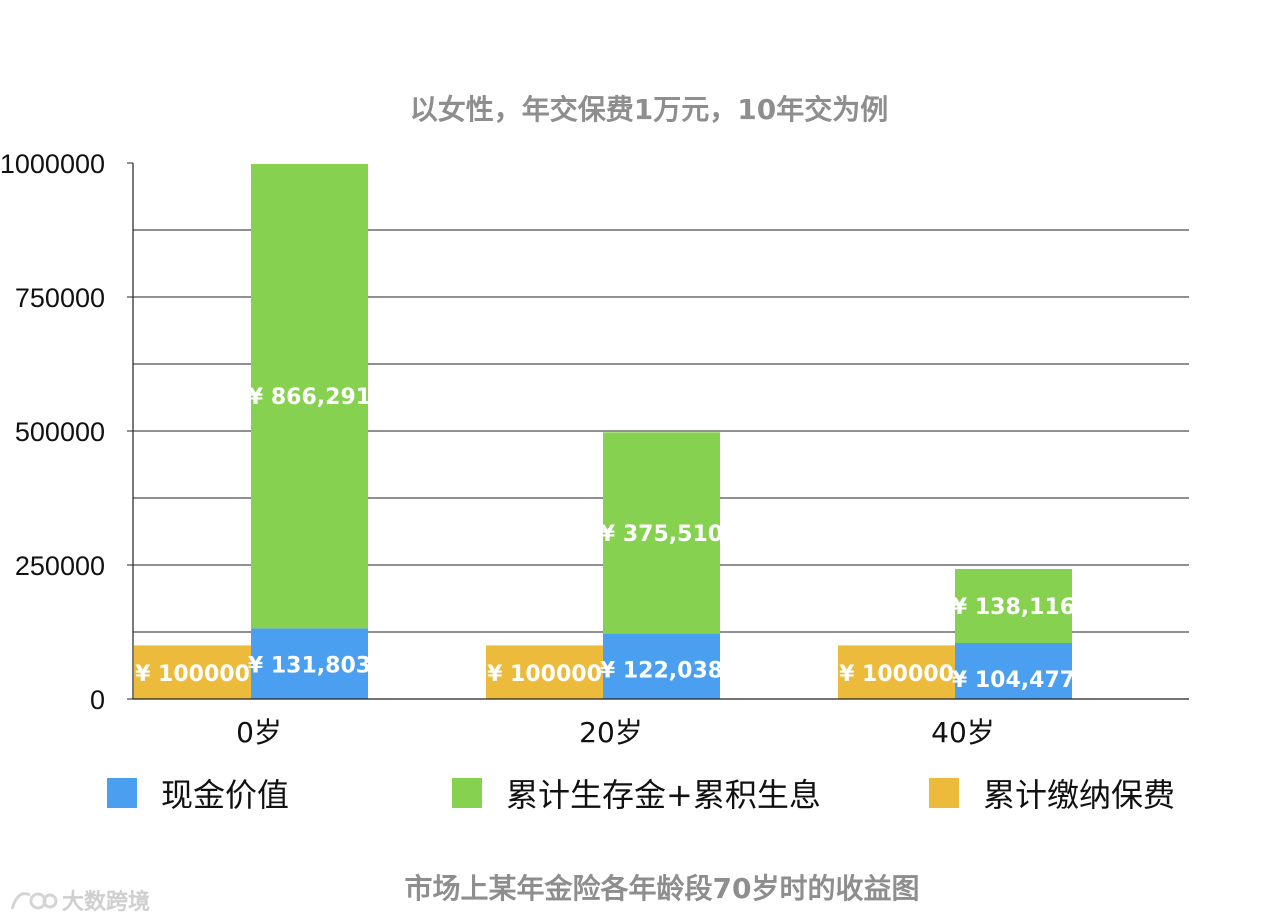  Describe the element at coordinates (963, 732) in the screenshot. I see `x-tick-label: 40岁` at that location.